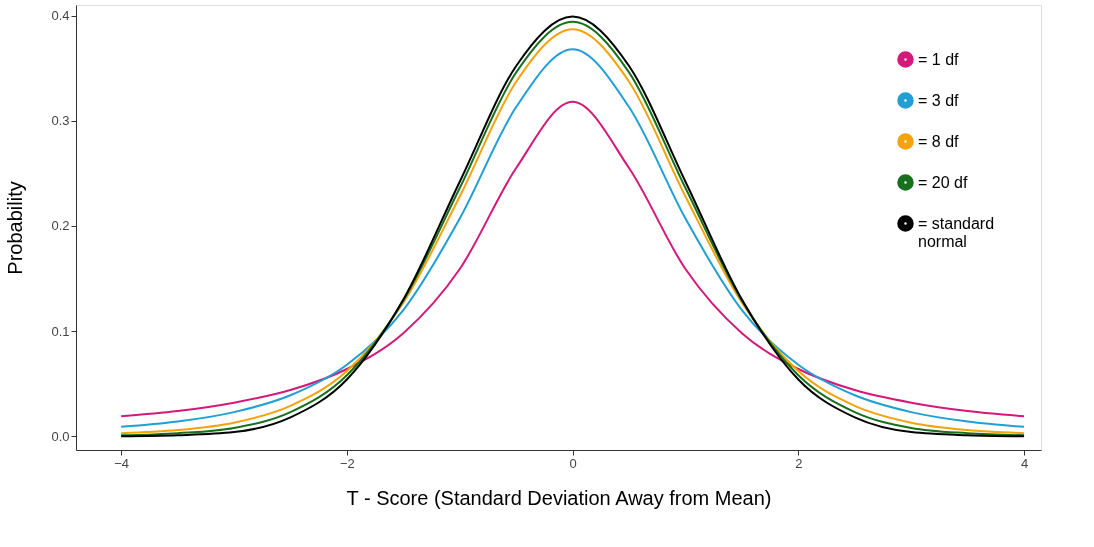 The height and width of the screenshot is (547, 1094). Describe the element at coordinates (60, 436) in the screenshot. I see `y-tick-label: 0.0` at that location.